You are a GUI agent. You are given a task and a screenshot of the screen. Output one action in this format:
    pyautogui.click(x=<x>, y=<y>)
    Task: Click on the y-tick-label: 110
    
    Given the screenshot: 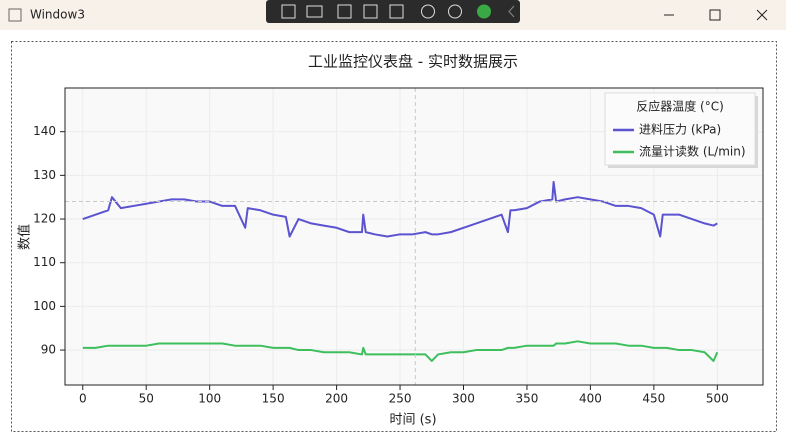 What is the action you would take?
    pyautogui.click(x=44, y=262)
    